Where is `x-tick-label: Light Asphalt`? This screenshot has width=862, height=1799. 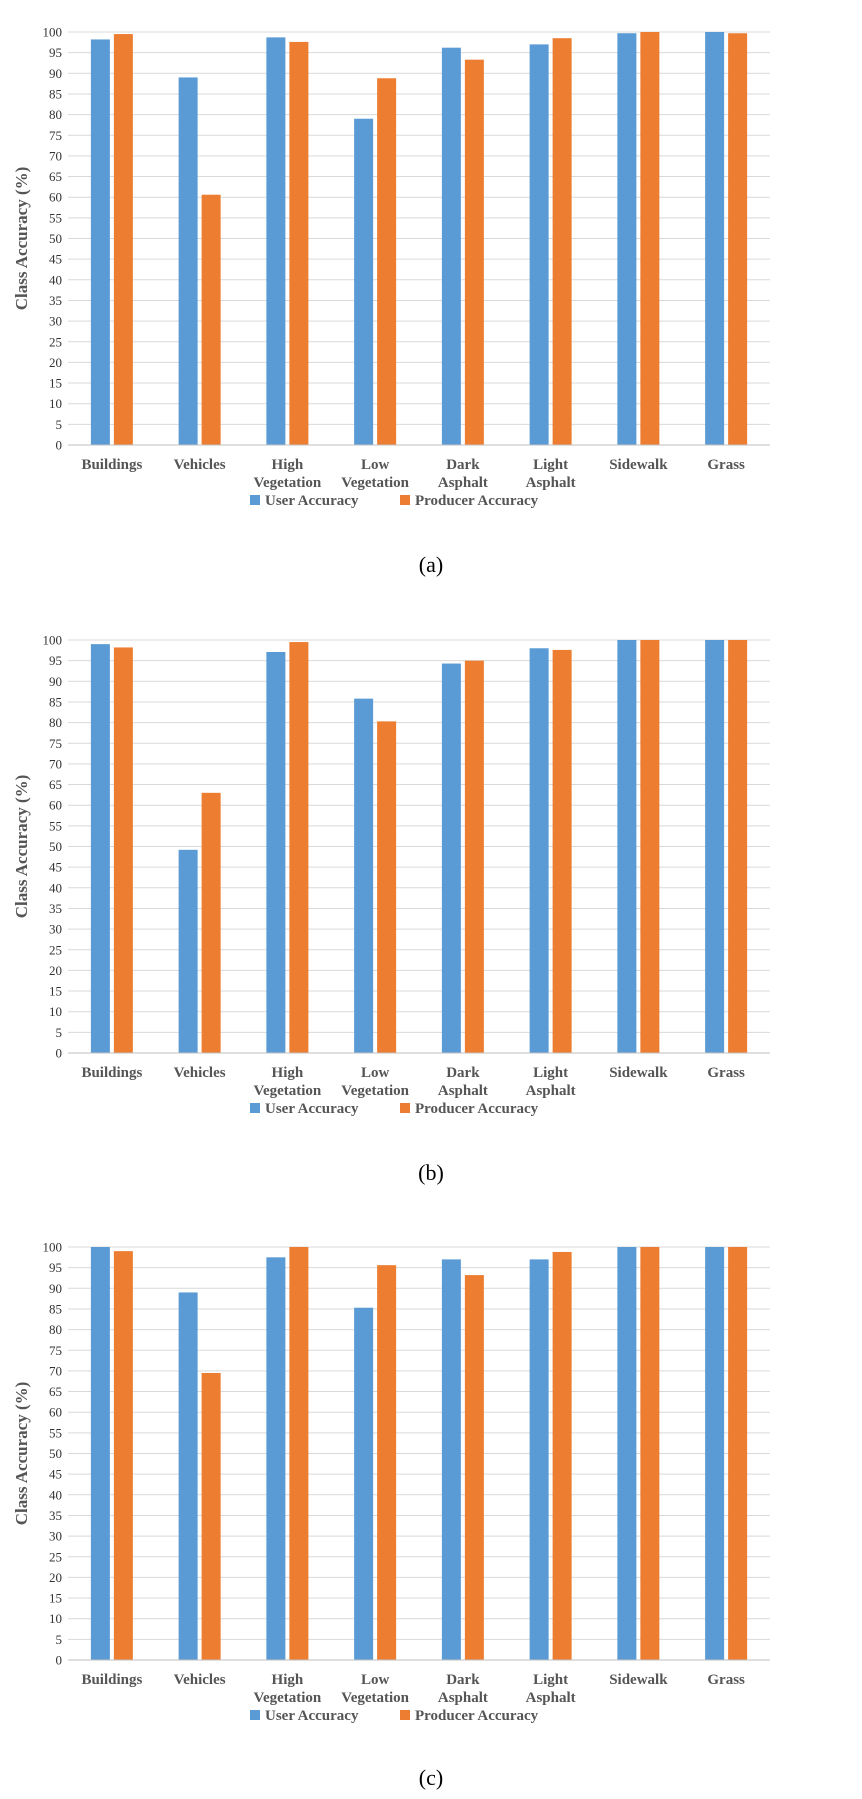
x-tick-label: Light Asphalt is located at coordinates (551, 1689).